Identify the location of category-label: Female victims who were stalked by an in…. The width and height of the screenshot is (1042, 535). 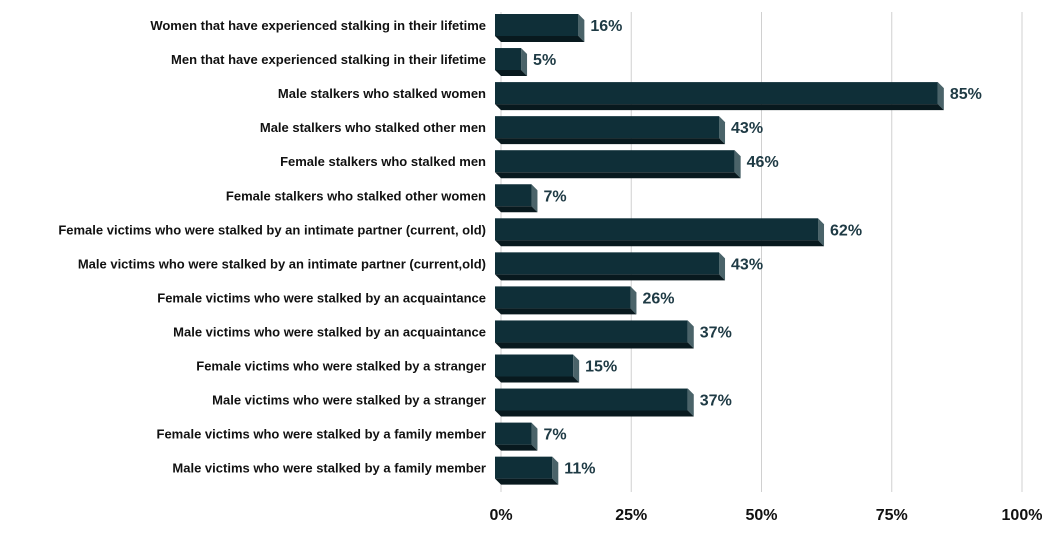
(272, 229).